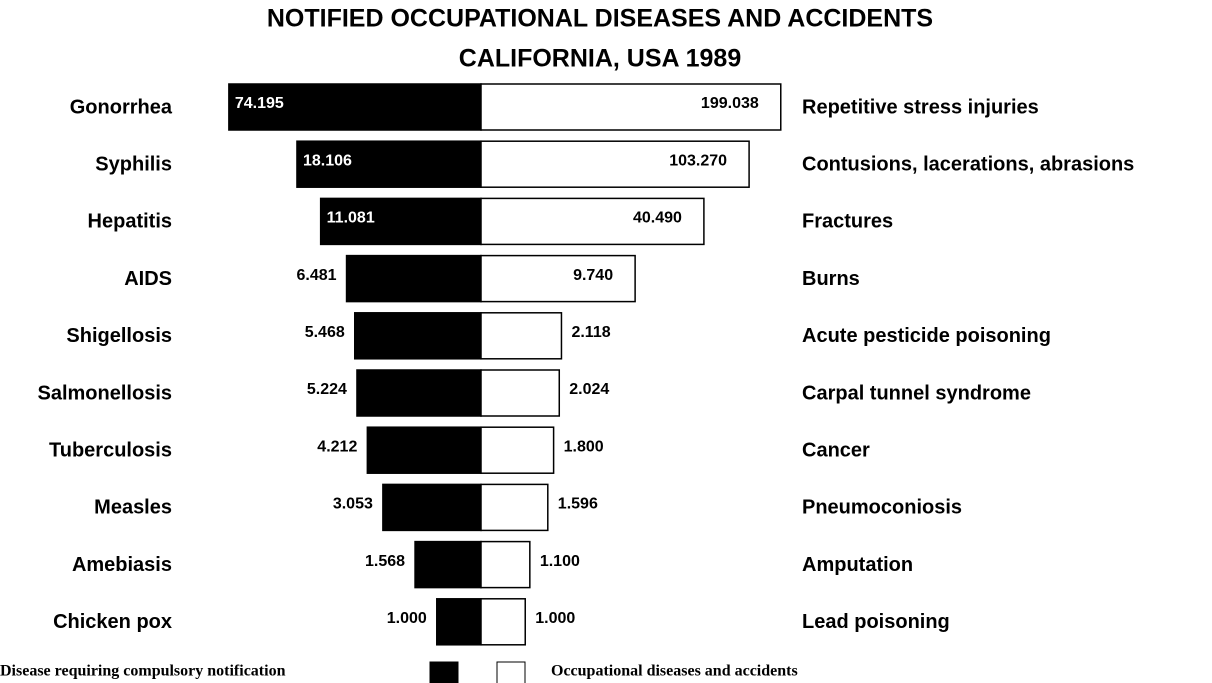 The width and height of the screenshot is (1212, 683). What do you see at coordinates (130, 222) in the screenshot?
I see `left-category-label: Hepatitis` at bounding box center [130, 222].